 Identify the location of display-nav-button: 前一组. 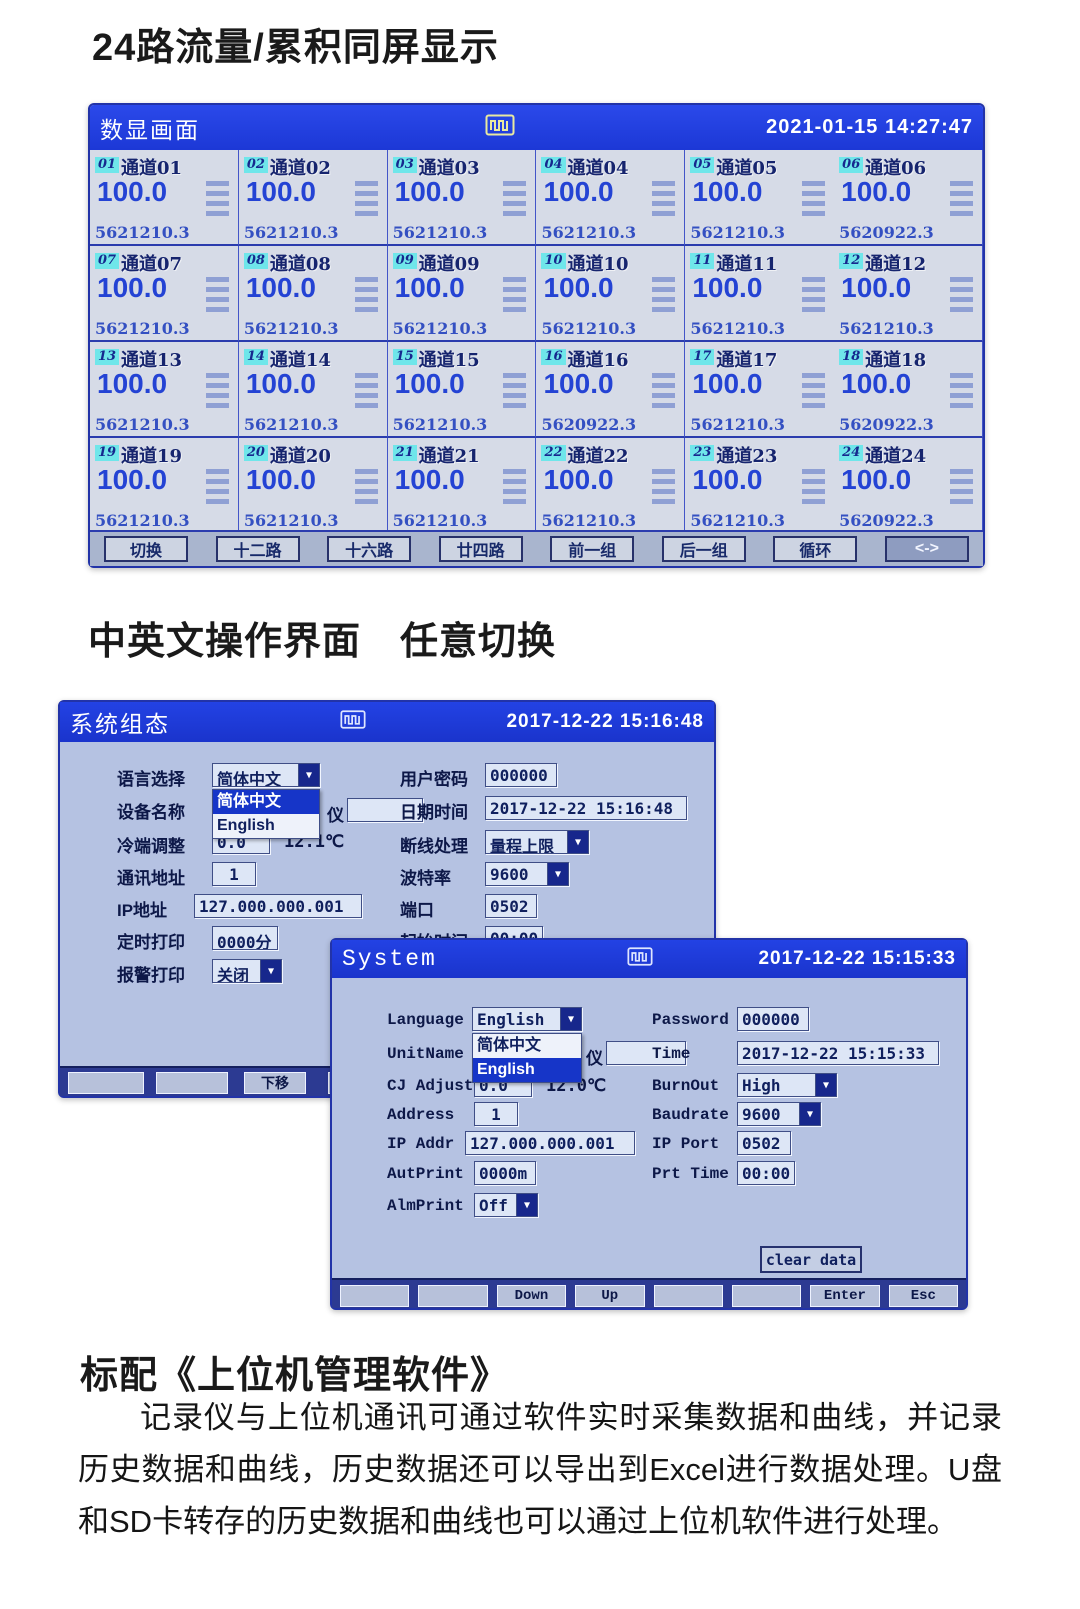
(592, 549).